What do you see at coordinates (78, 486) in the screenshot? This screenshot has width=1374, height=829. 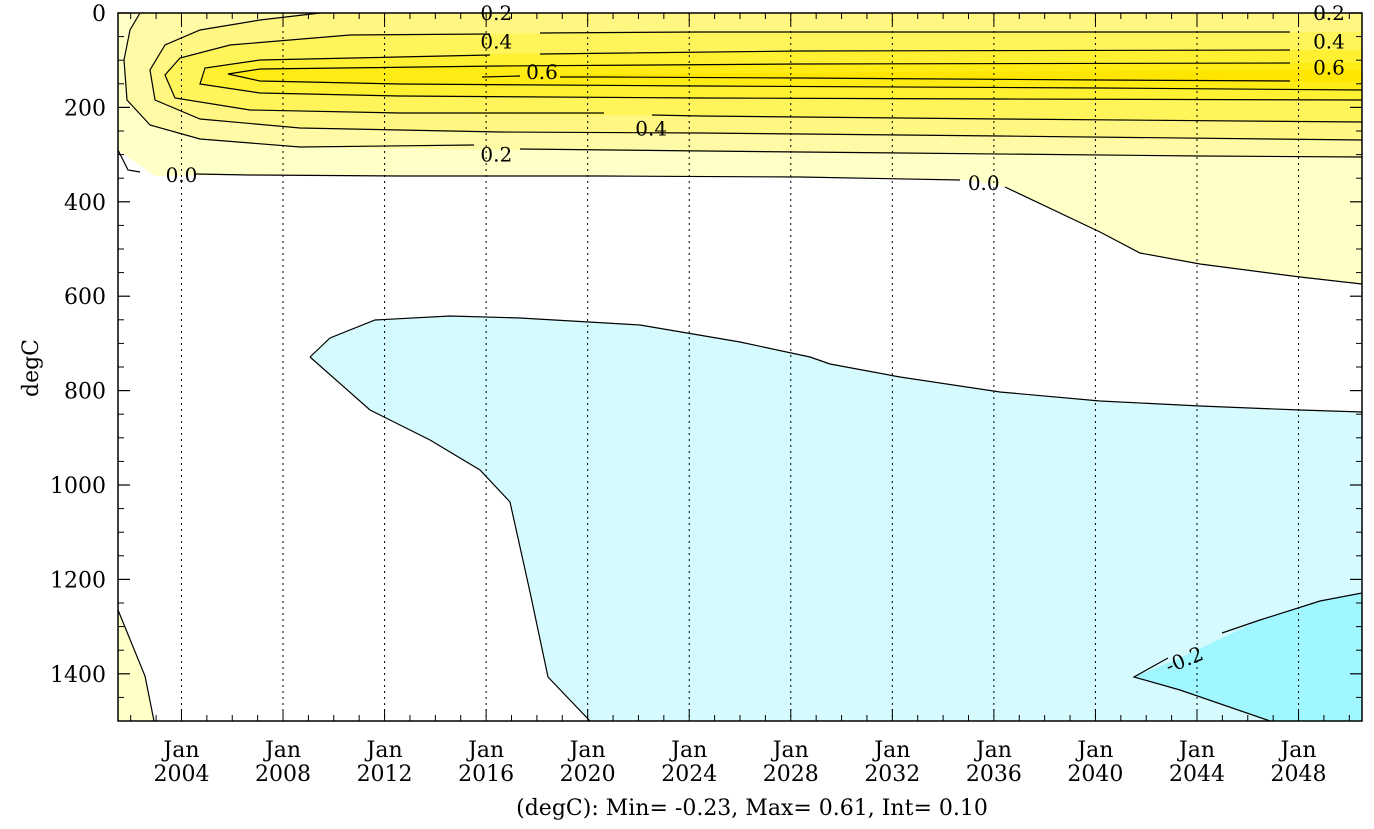 I see `y-tick-label: 1000` at bounding box center [78, 486].